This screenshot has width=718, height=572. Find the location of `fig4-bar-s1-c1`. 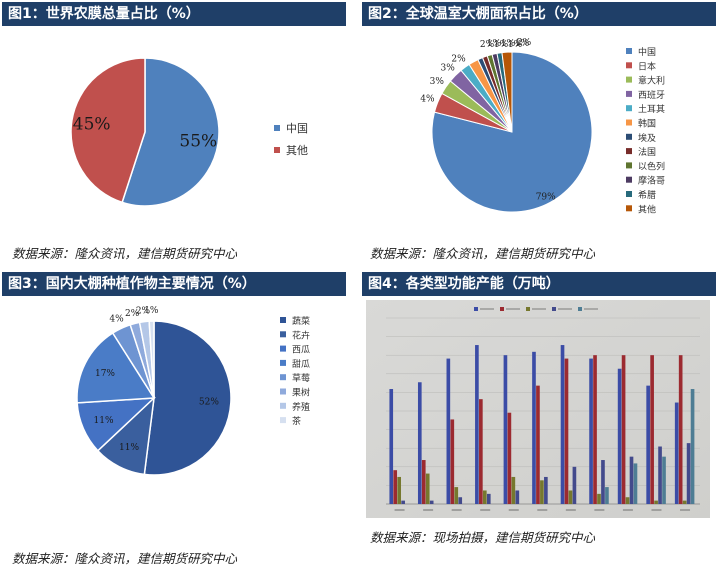

fig4-bar-s1-c1 is located at coordinates (423, 482).